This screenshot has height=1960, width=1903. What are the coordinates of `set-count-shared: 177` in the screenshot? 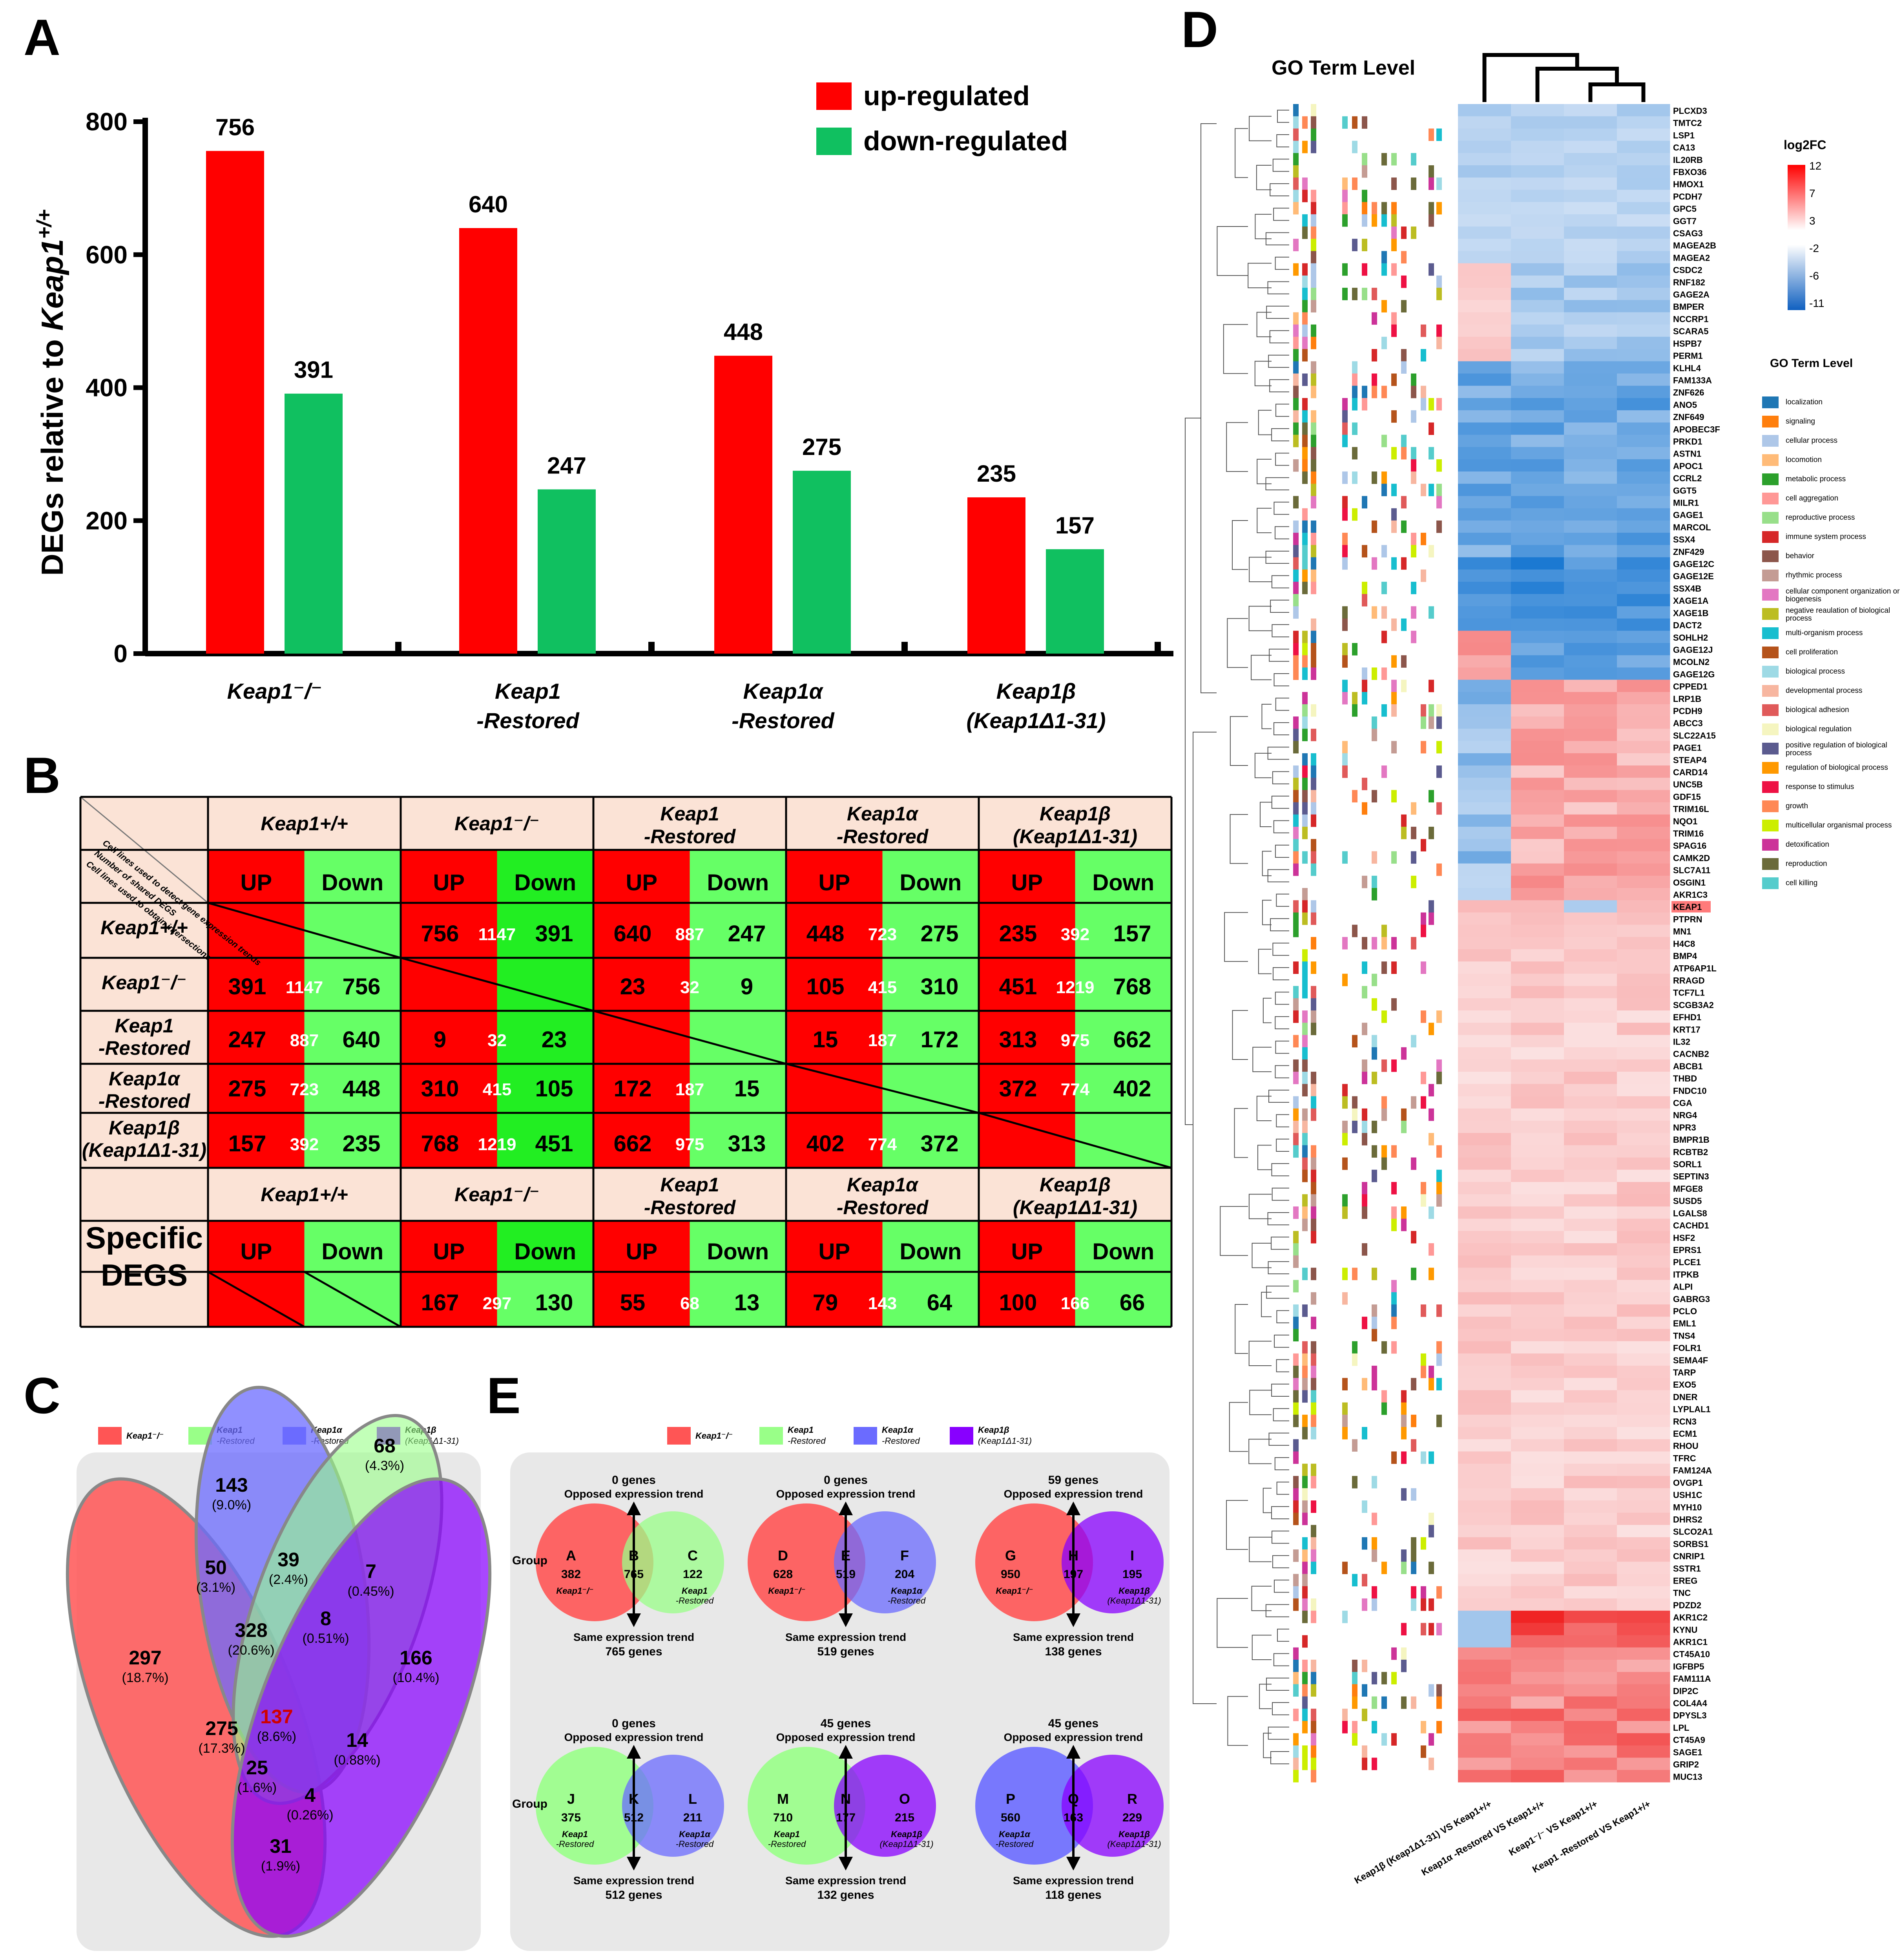 It's located at (846, 1817).